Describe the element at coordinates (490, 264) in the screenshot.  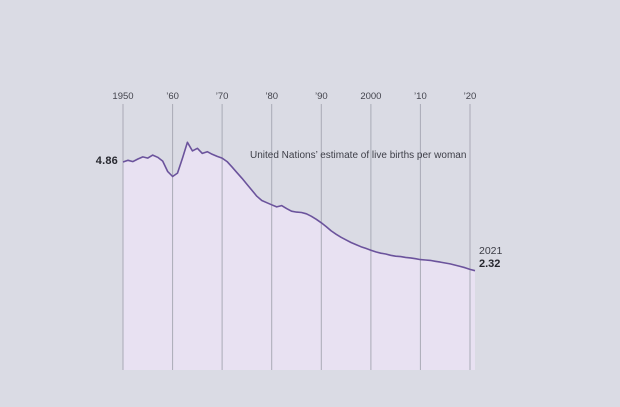
I see `end-value-label: 2.32` at that location.